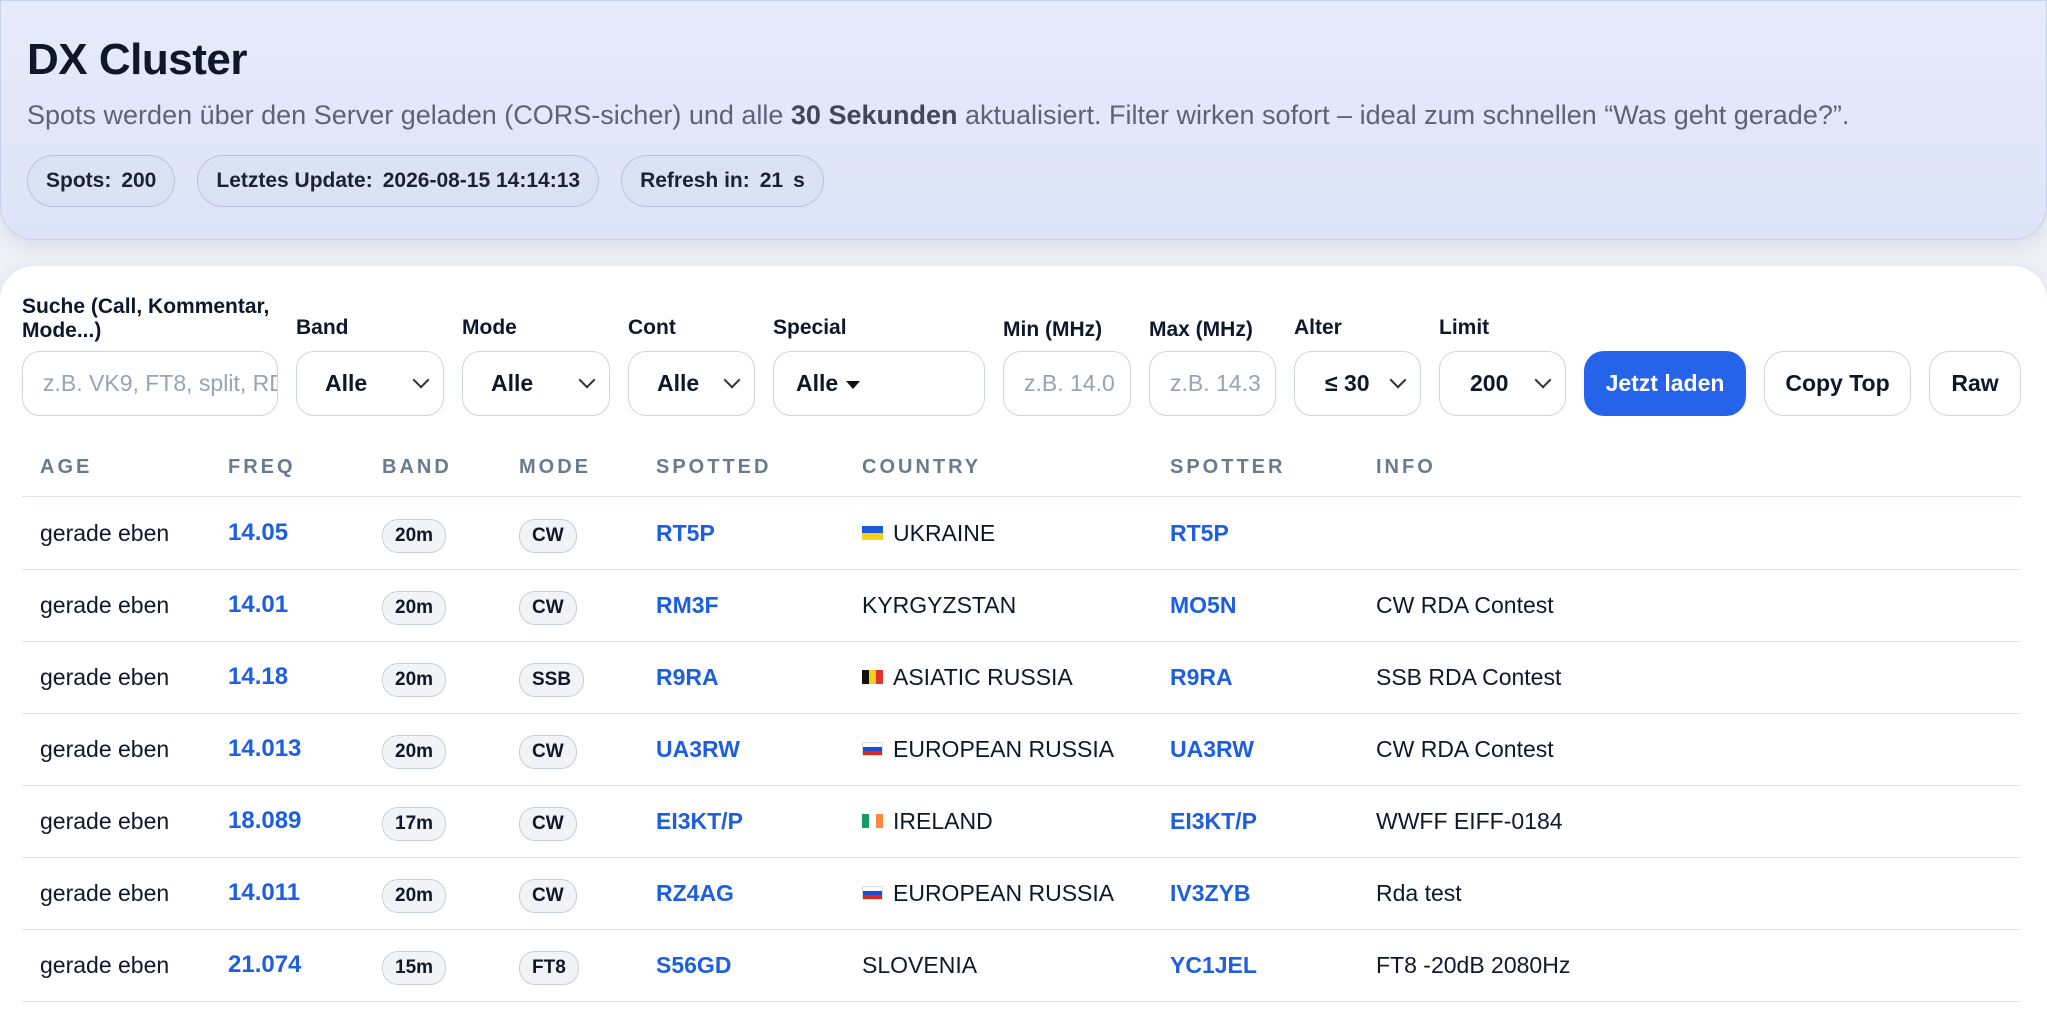  Describe the element at coordinates (79, 180) in the screenshot. I see `spots-label: Spots:` at that location.